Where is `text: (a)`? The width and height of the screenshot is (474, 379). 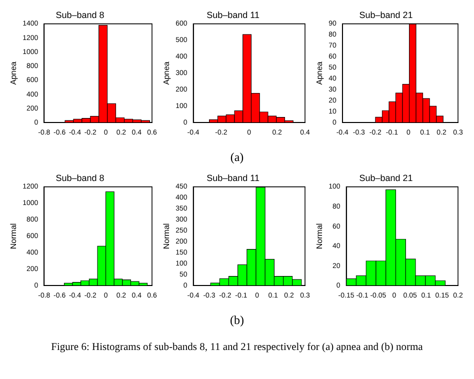 text: (a) is located at coordinates (237, 157).